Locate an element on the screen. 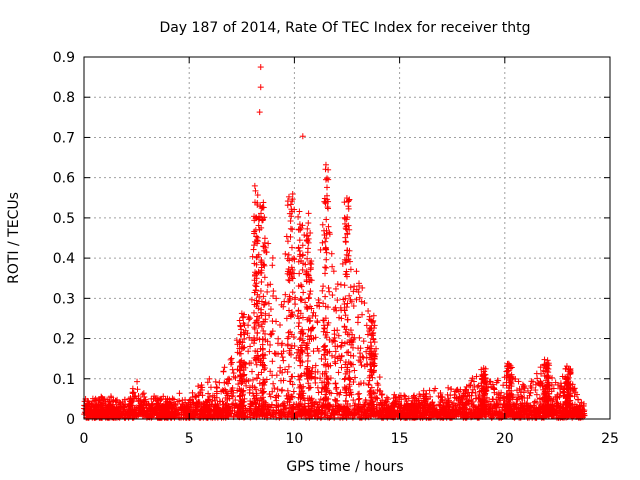  y-axis-label: ROTI / TECUs is located at coordinates (14, 238).